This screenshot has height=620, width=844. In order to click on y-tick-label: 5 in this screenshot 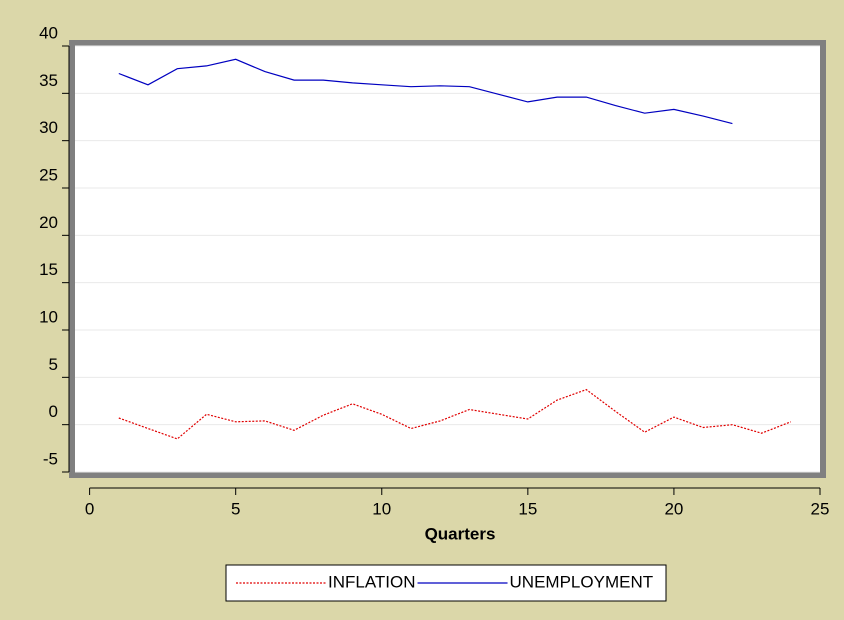, I will do `click(53, 364)`.